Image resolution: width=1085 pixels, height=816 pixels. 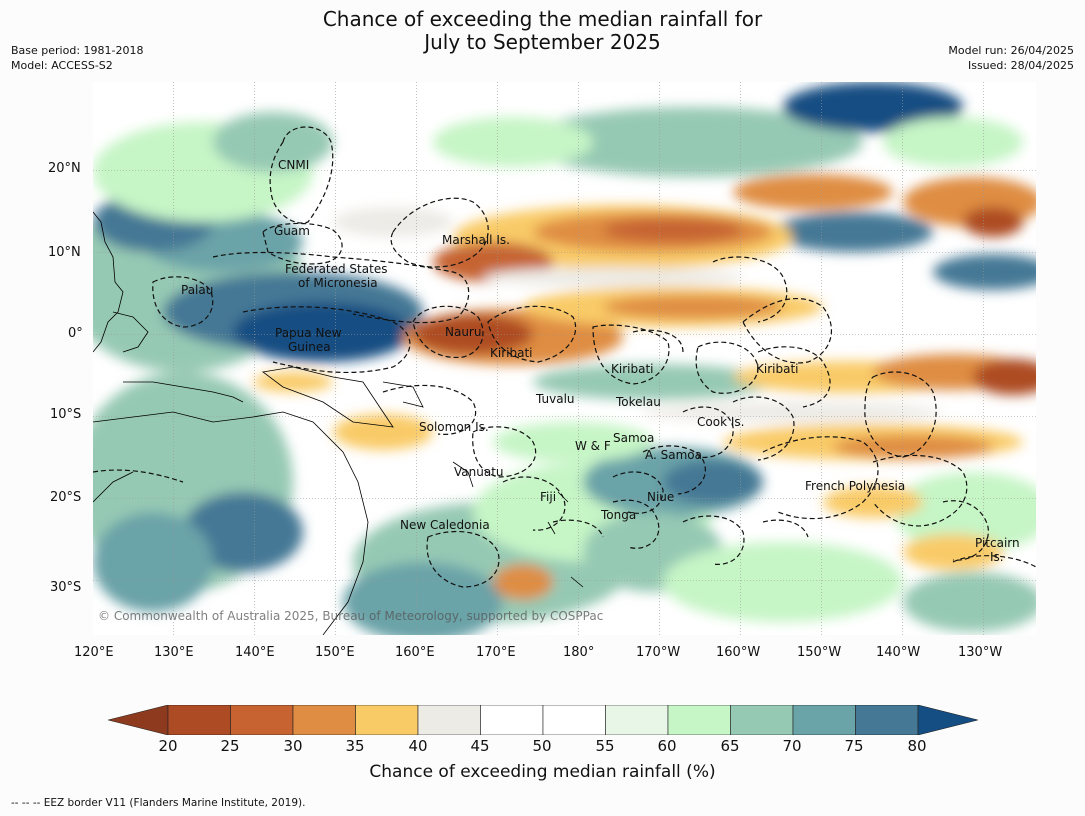 I want to click on lon-tick: 140°W, so click(x=898, y=652).